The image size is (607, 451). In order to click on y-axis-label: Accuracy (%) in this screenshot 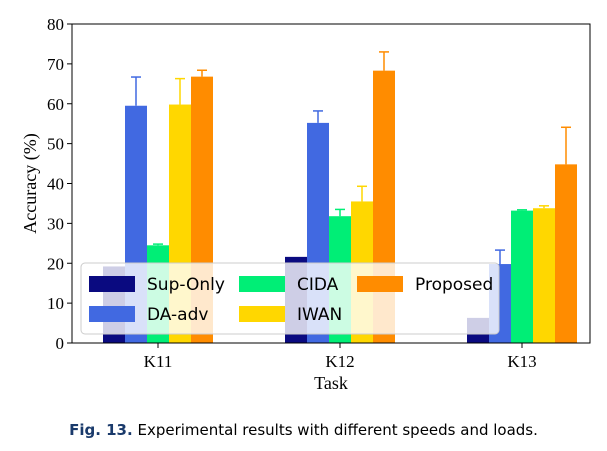, I will do `click(30, 183)`.